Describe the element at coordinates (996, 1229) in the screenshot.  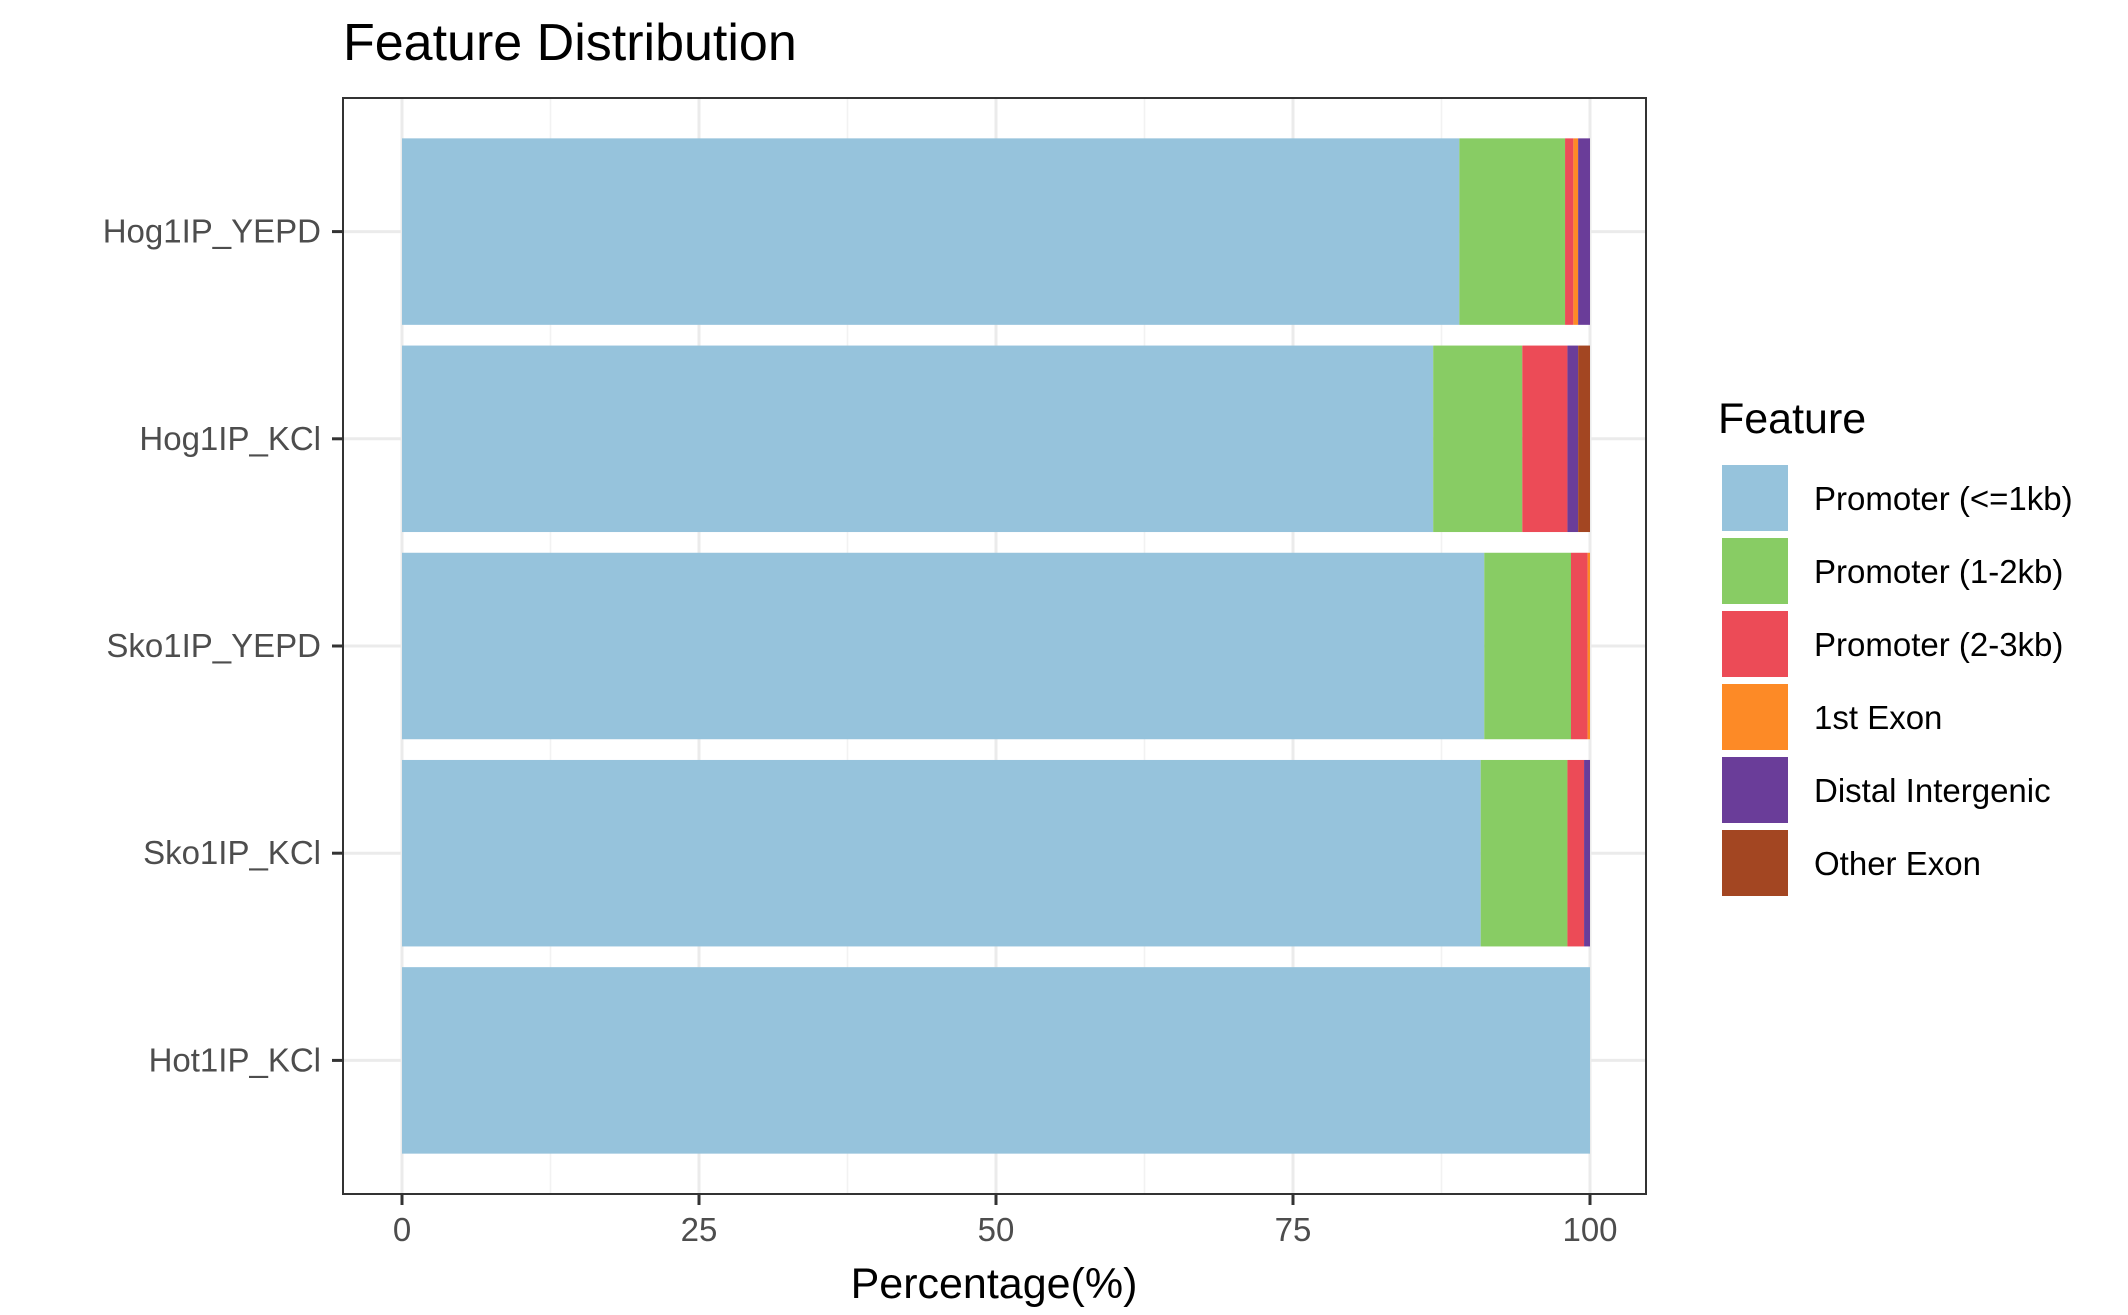
I see `x-tick-label: 50` at that location.